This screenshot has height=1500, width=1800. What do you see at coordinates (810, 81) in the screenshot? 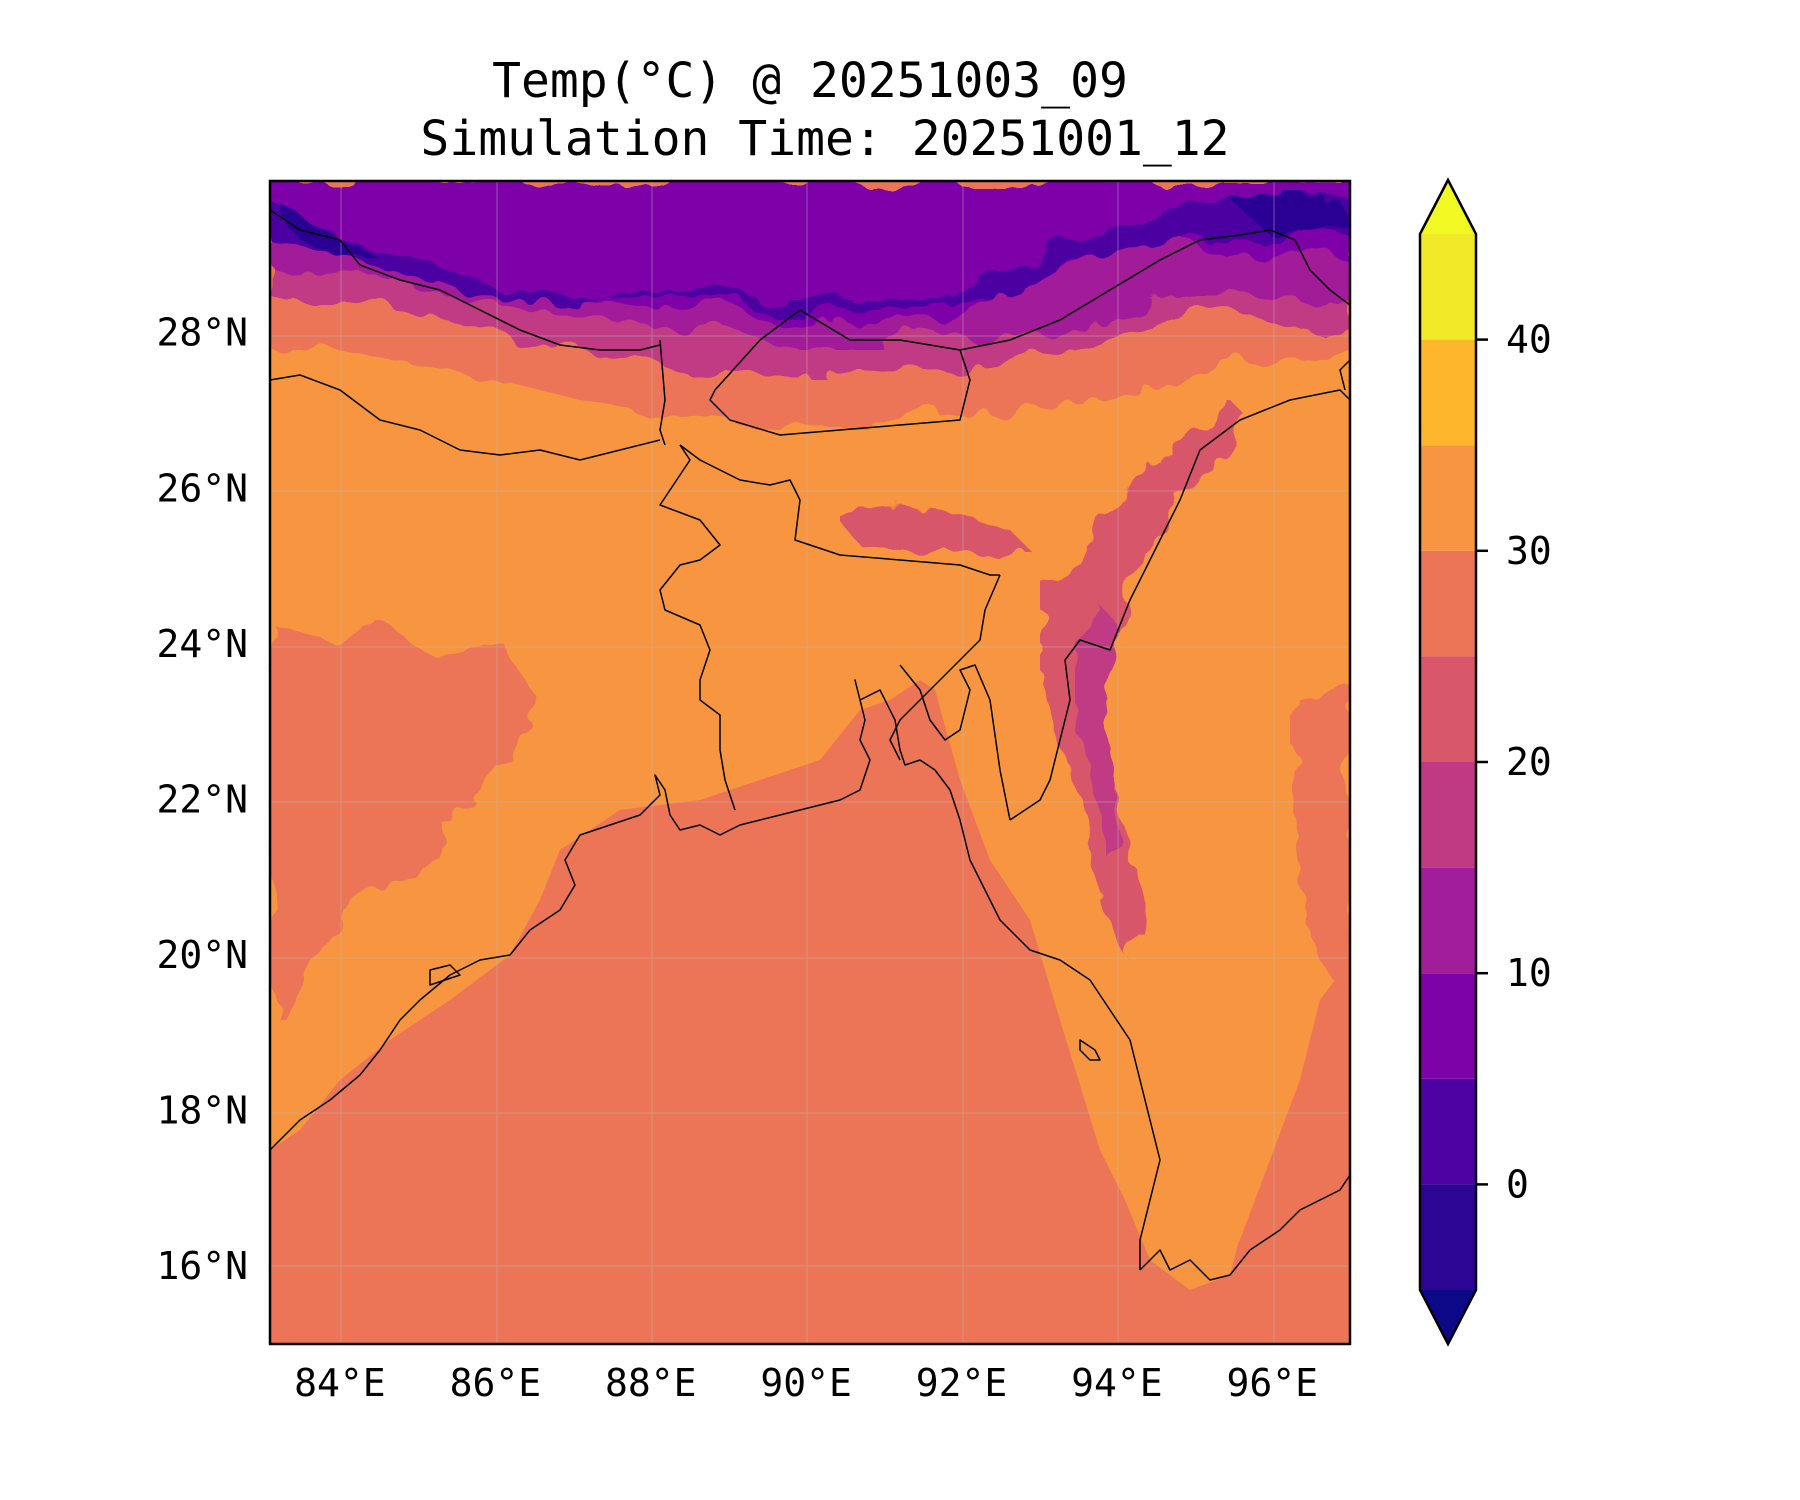
I see `title-line-1: Temp(°C) @ 20251003_09` at bounding box center [810, 81].